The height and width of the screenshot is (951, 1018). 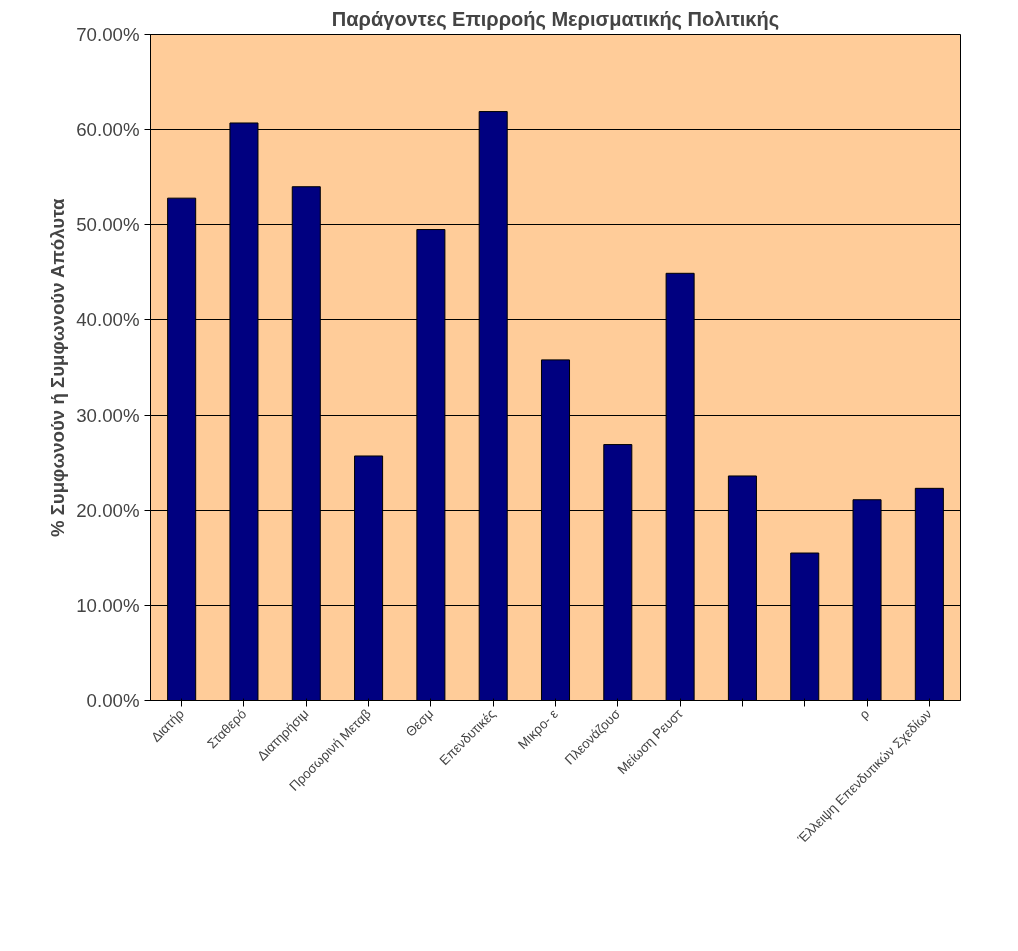 I want to click on y-tick-label: 70.00%, so click(x=108, y=34).